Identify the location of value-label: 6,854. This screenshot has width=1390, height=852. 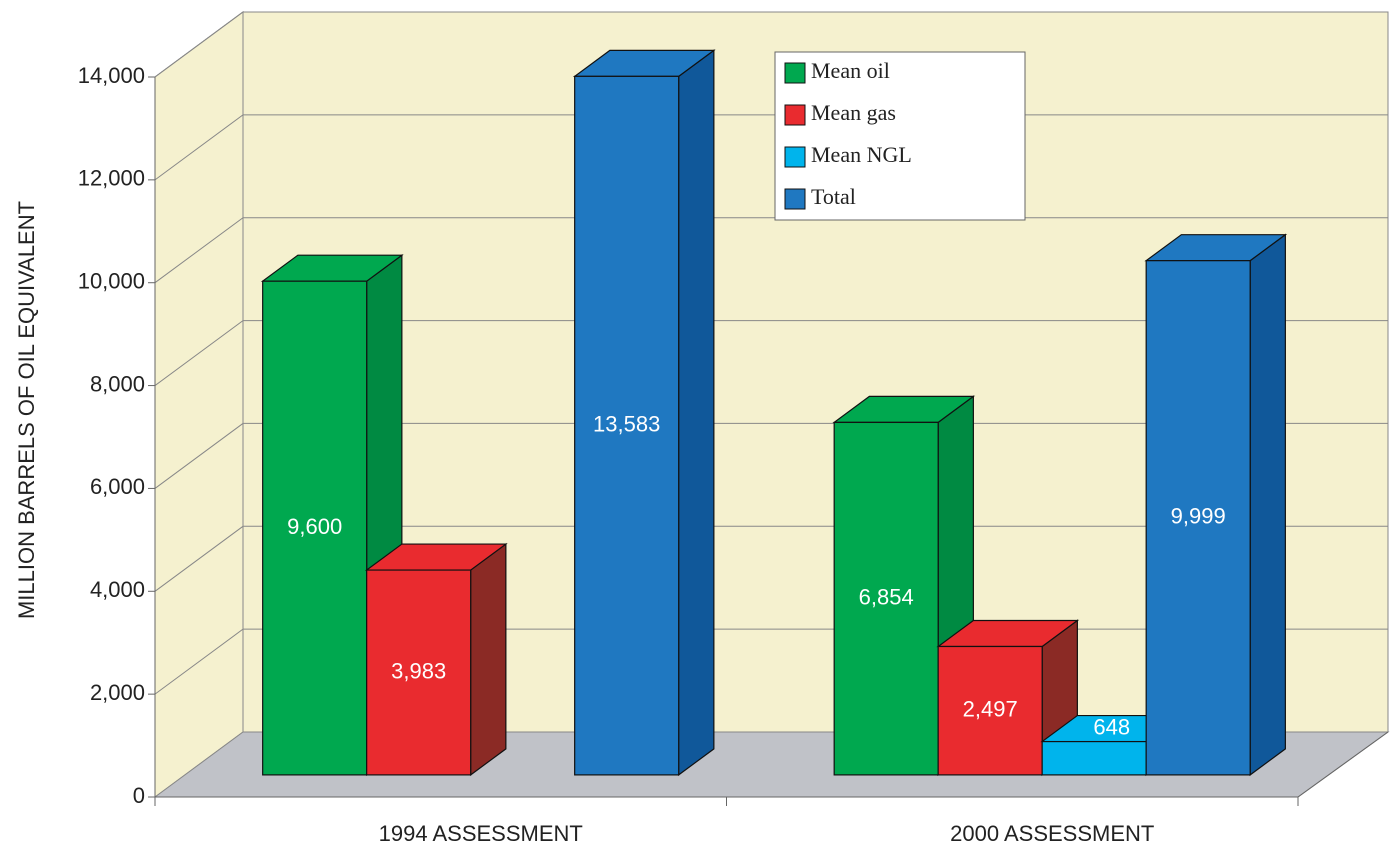
(886, 596).